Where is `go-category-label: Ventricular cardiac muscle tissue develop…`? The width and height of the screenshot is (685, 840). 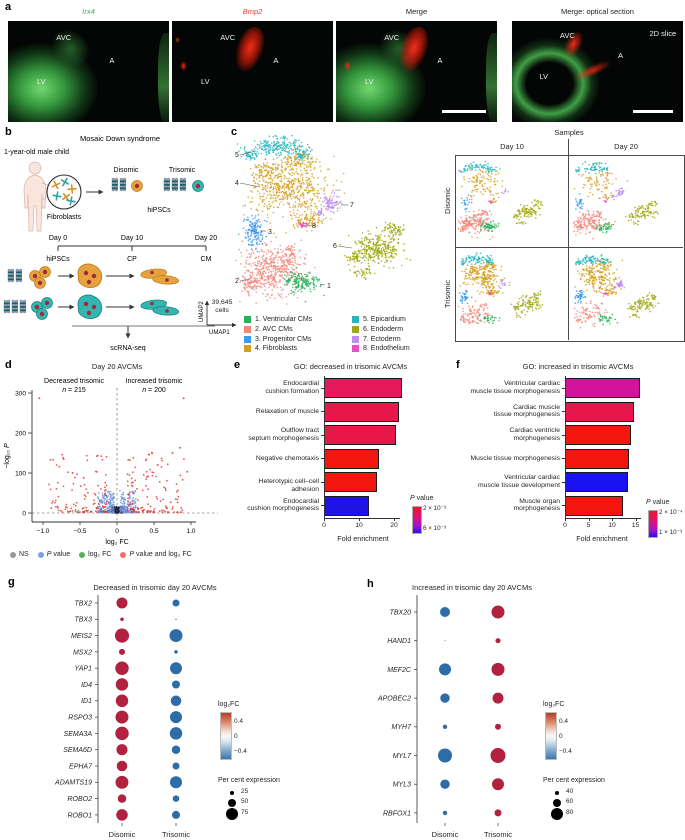
go-category-label: Ventricular cardiac muscle tissue develop… is located at coordinates (519, 481).